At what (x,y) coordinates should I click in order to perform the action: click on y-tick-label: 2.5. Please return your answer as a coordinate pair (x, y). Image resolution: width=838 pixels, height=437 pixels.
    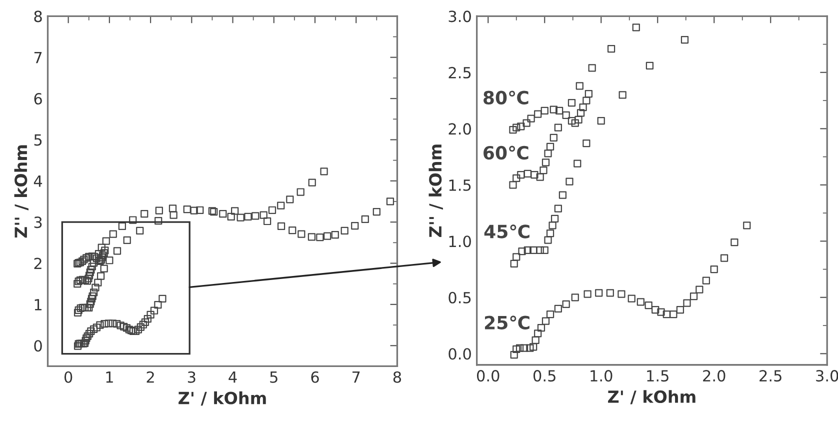
    Looking at the image, I should click on (459, 72).